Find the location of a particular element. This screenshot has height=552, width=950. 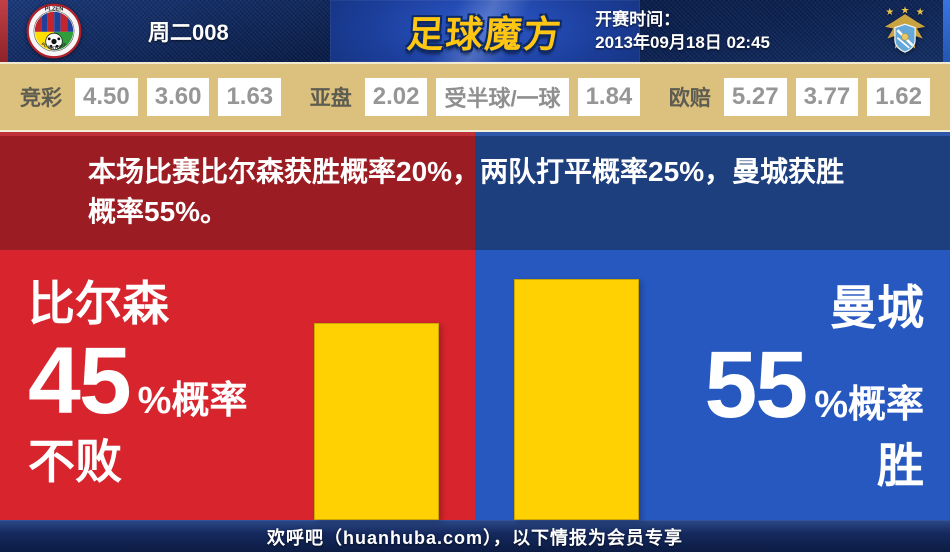

home-probability-bar is located at coordinates (376, 421).